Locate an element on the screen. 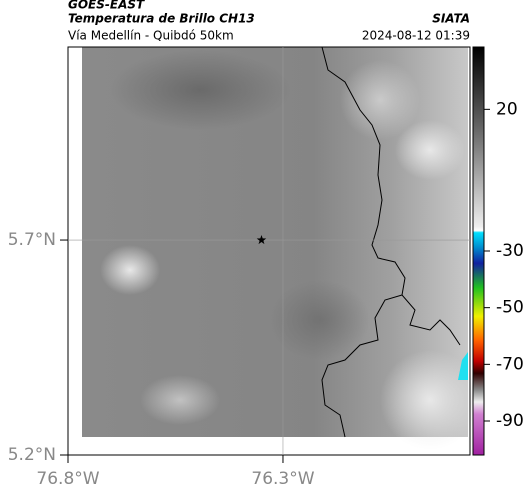  timestamp: 2024-08-12 01:39 is located at coordinates (416, 36).